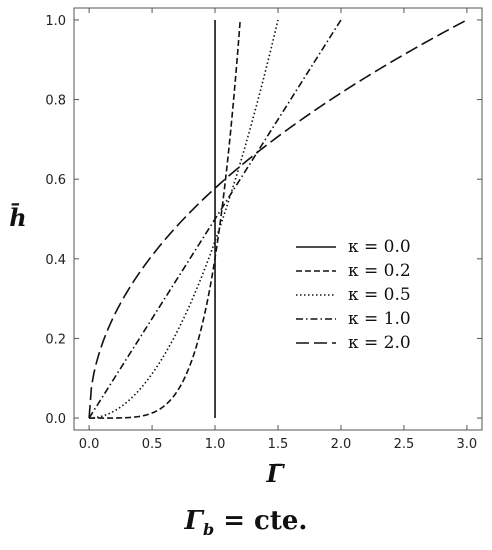 This screenshot has height=550, width=492. What do you see at coordinates (278, 444) in the screenshot?
I see `x-tick-label: 1.5` at bounding box center [278, 444].